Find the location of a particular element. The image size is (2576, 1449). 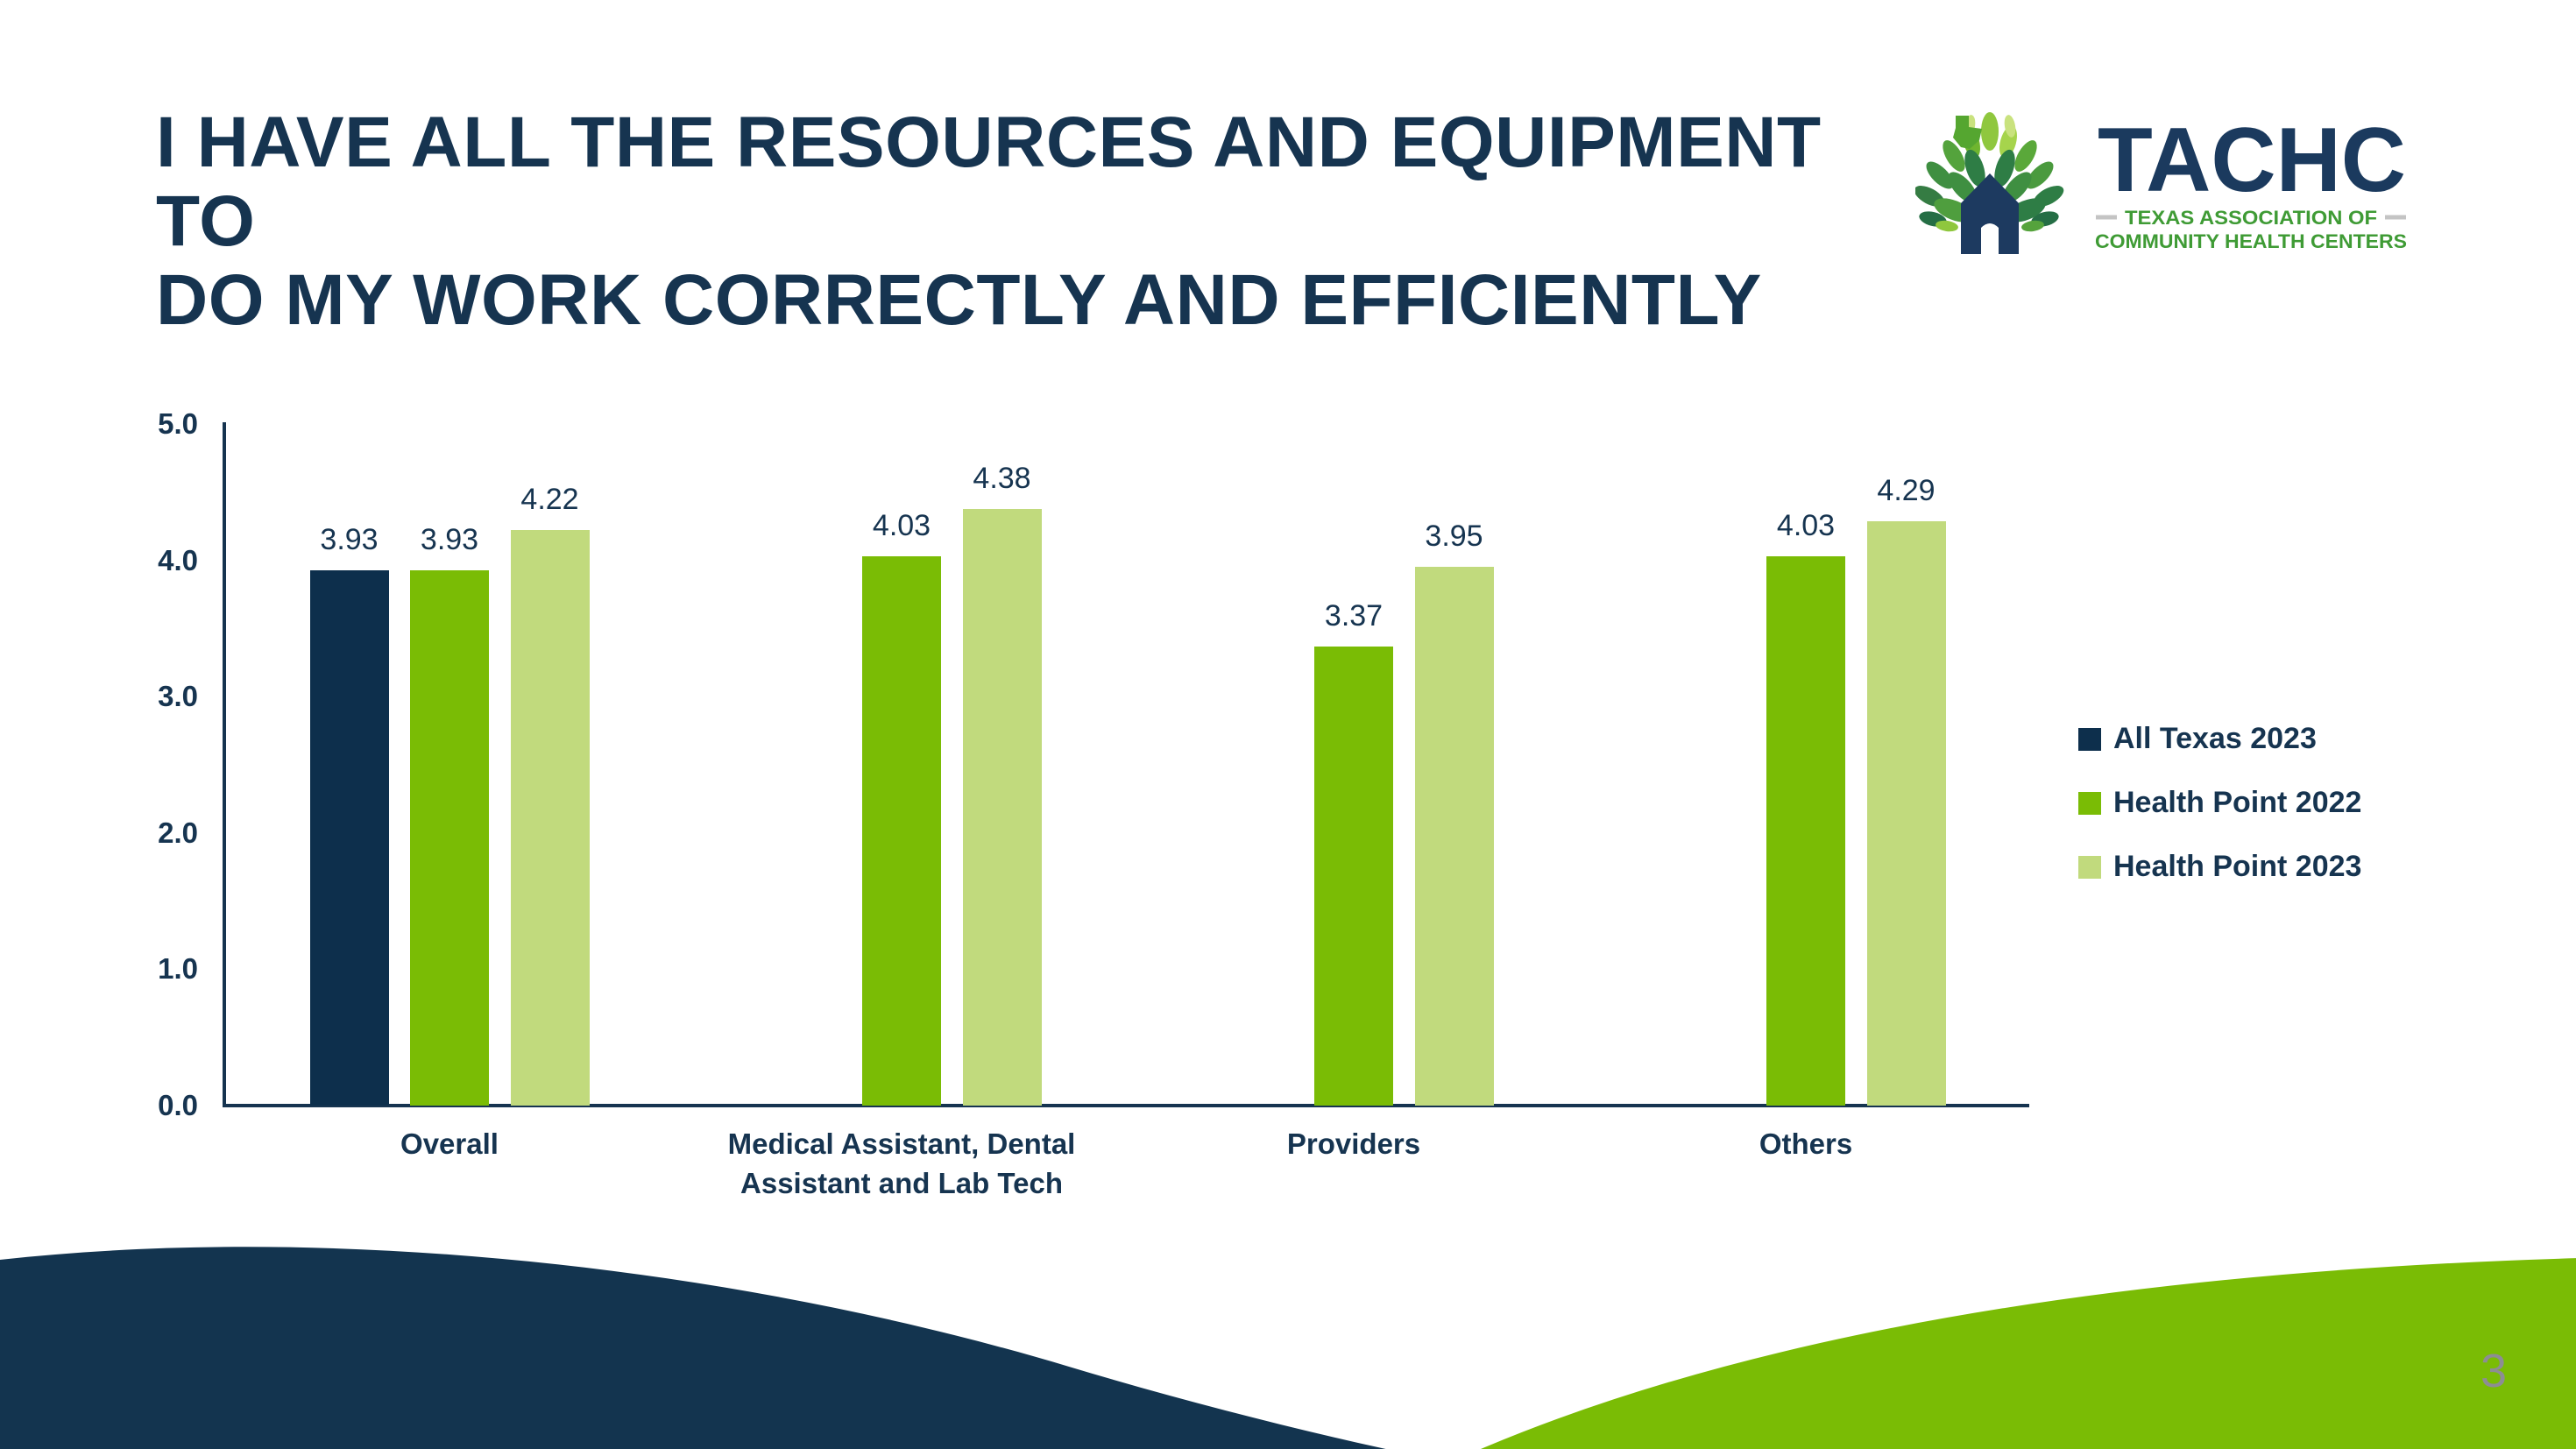

y-tick-label-0-0: 0.0 is located at coordinates (178, 1105).